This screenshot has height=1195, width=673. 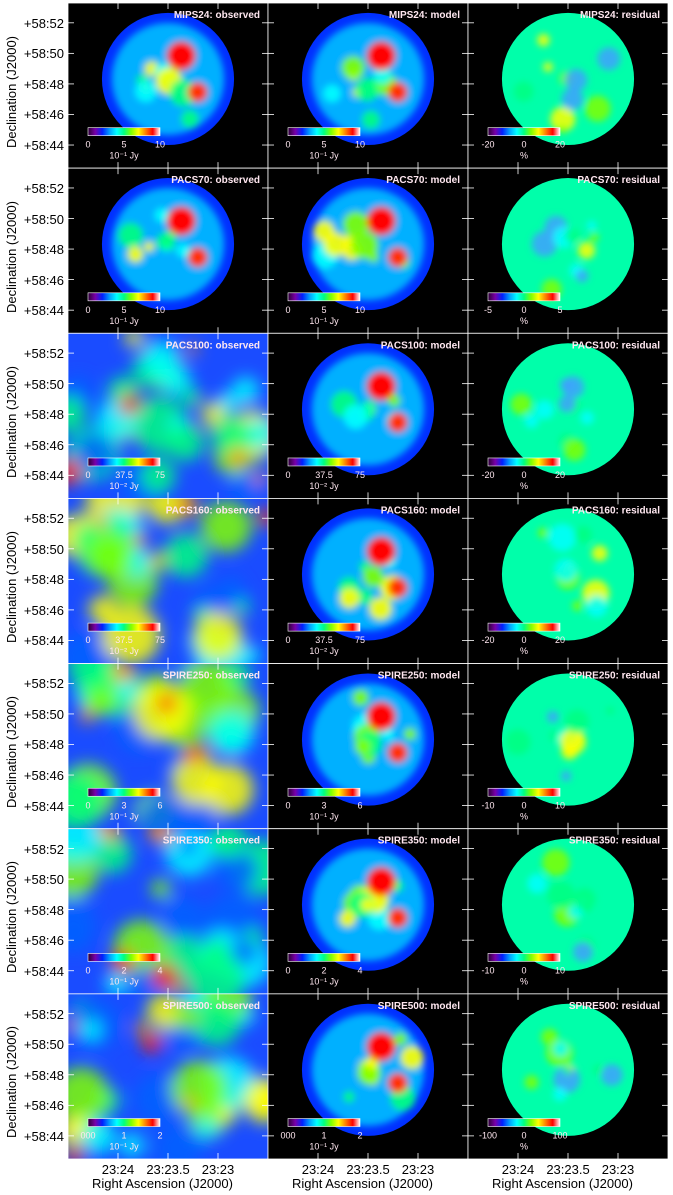 What do you see at coordinates (560, 475) in the screenshot?
I see `colorbar-tick-label: 20` at bounding box center [560, 475].